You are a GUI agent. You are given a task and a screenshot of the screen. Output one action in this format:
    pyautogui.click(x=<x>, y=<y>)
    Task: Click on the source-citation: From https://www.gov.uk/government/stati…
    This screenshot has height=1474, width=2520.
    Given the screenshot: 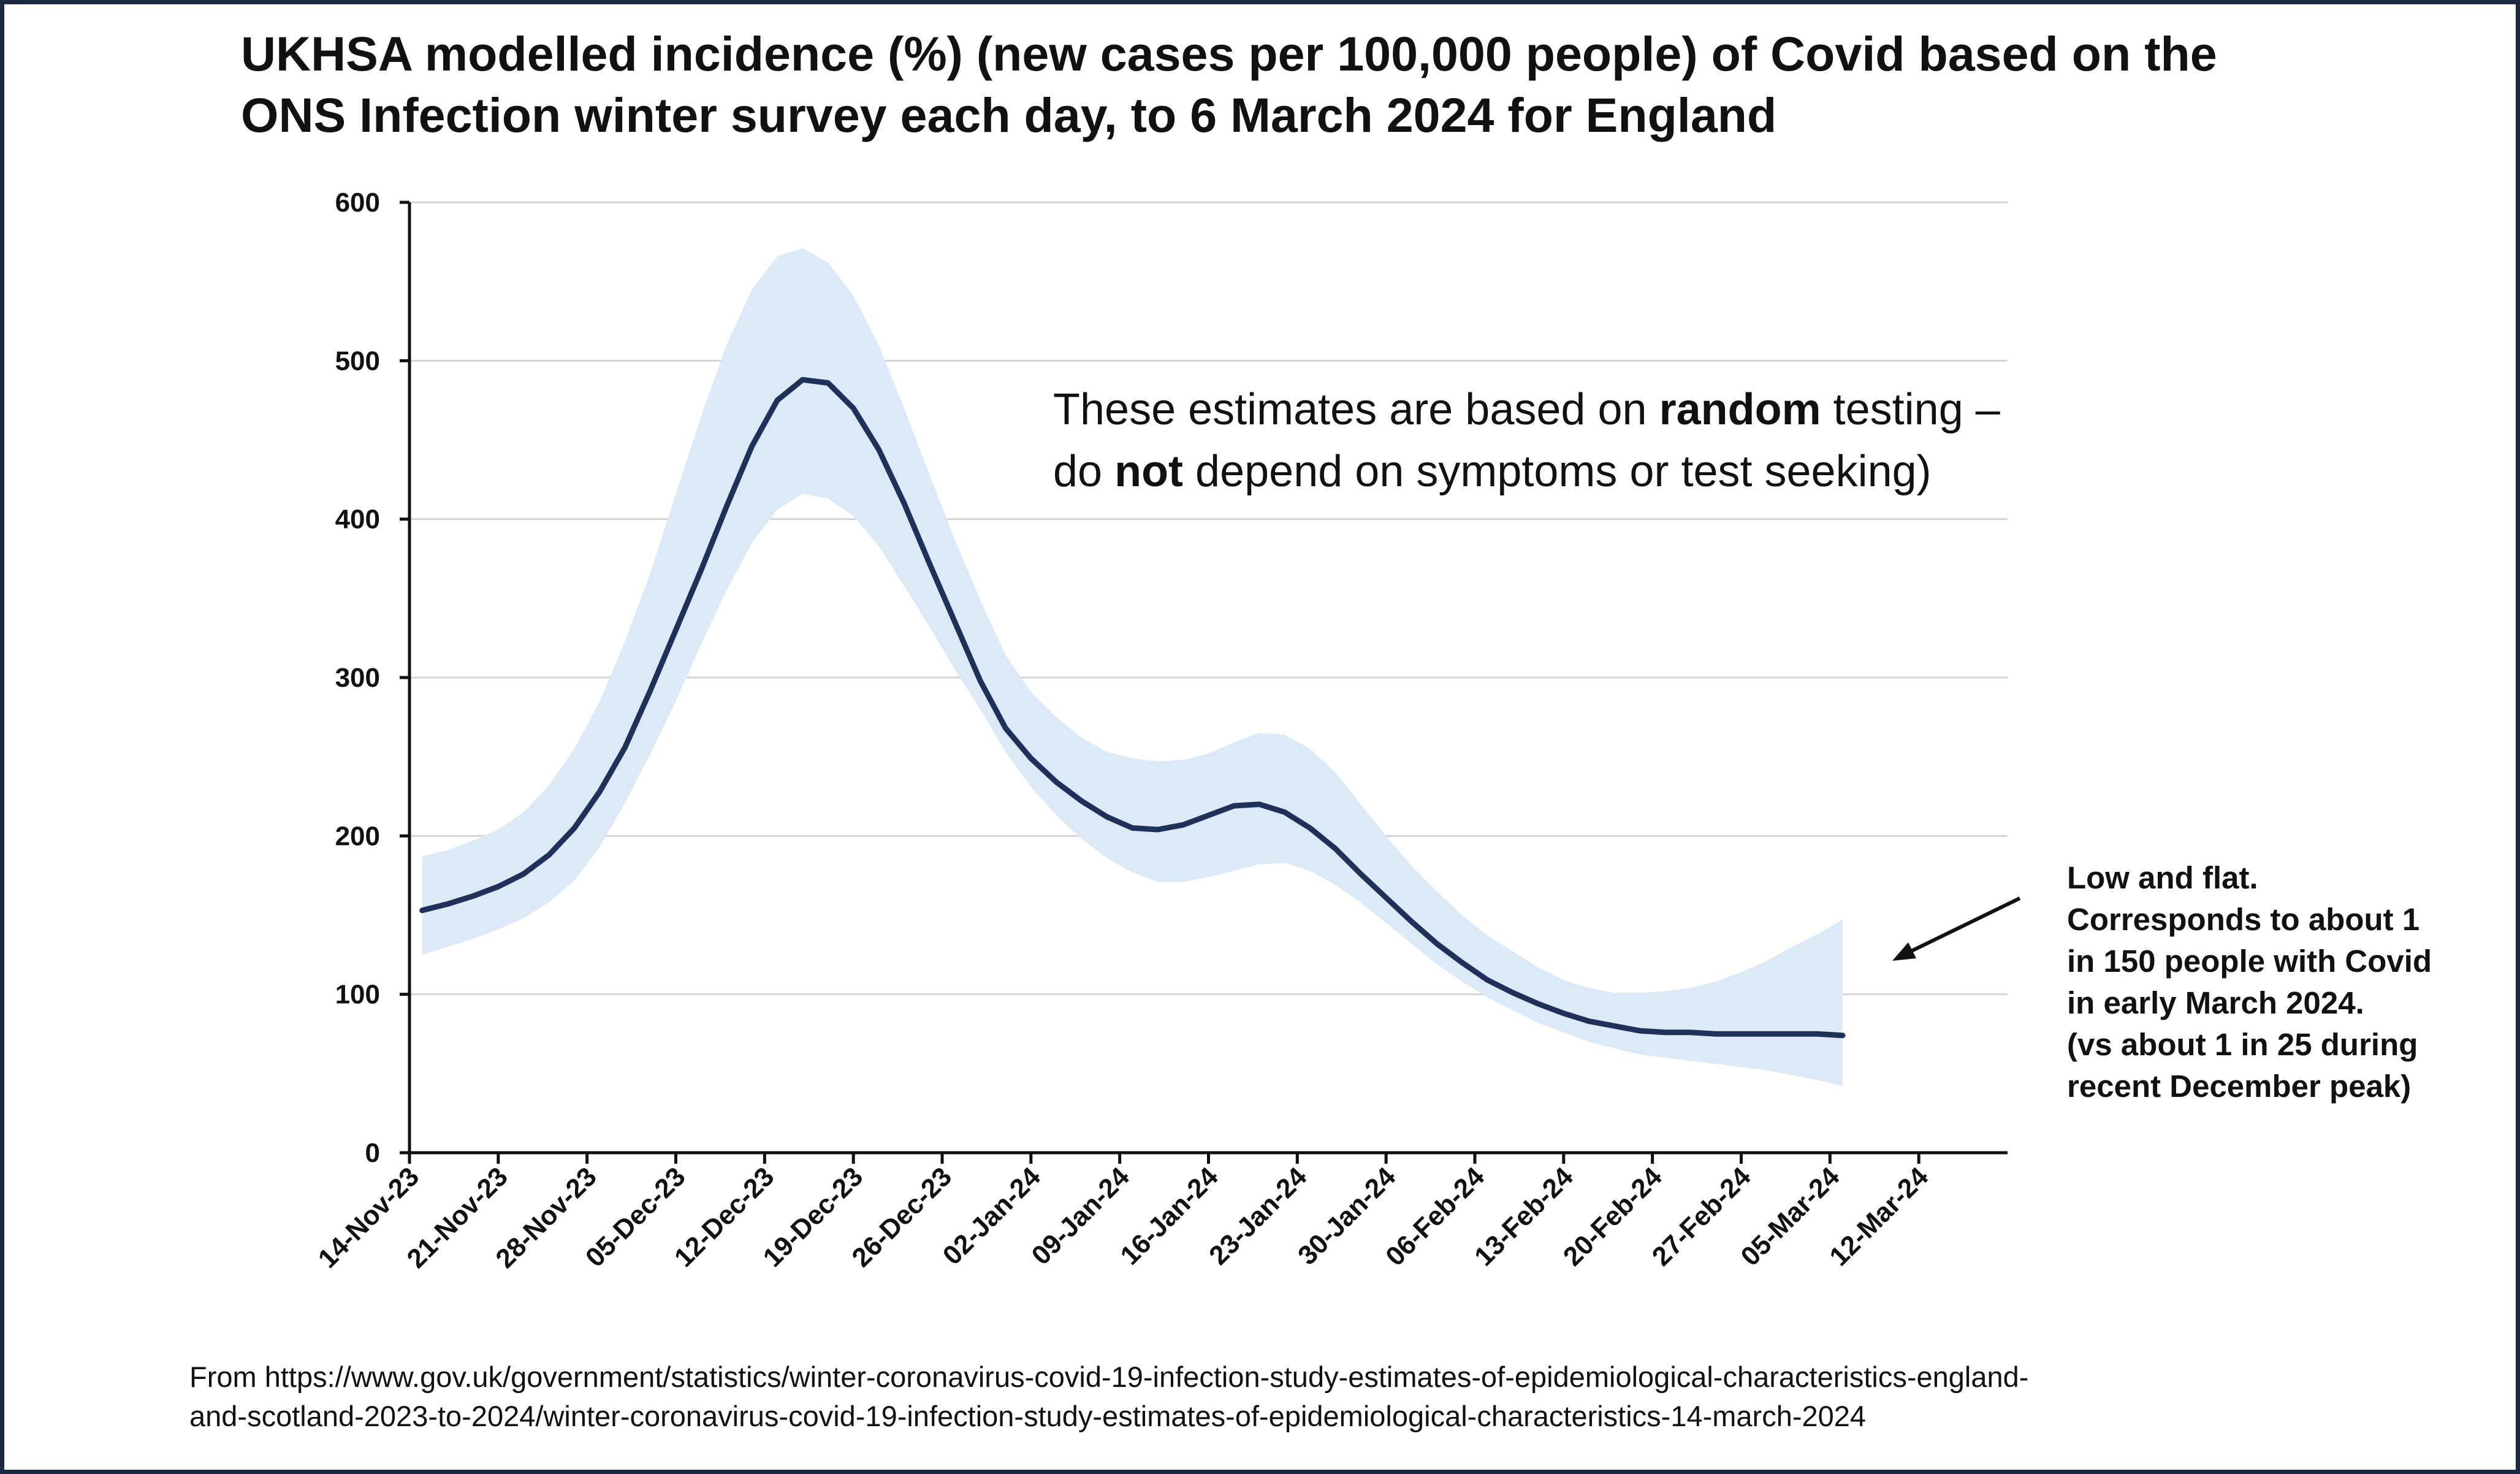 What is the action you would take?
    pyautogui.click(x=1323, y=1397)
    